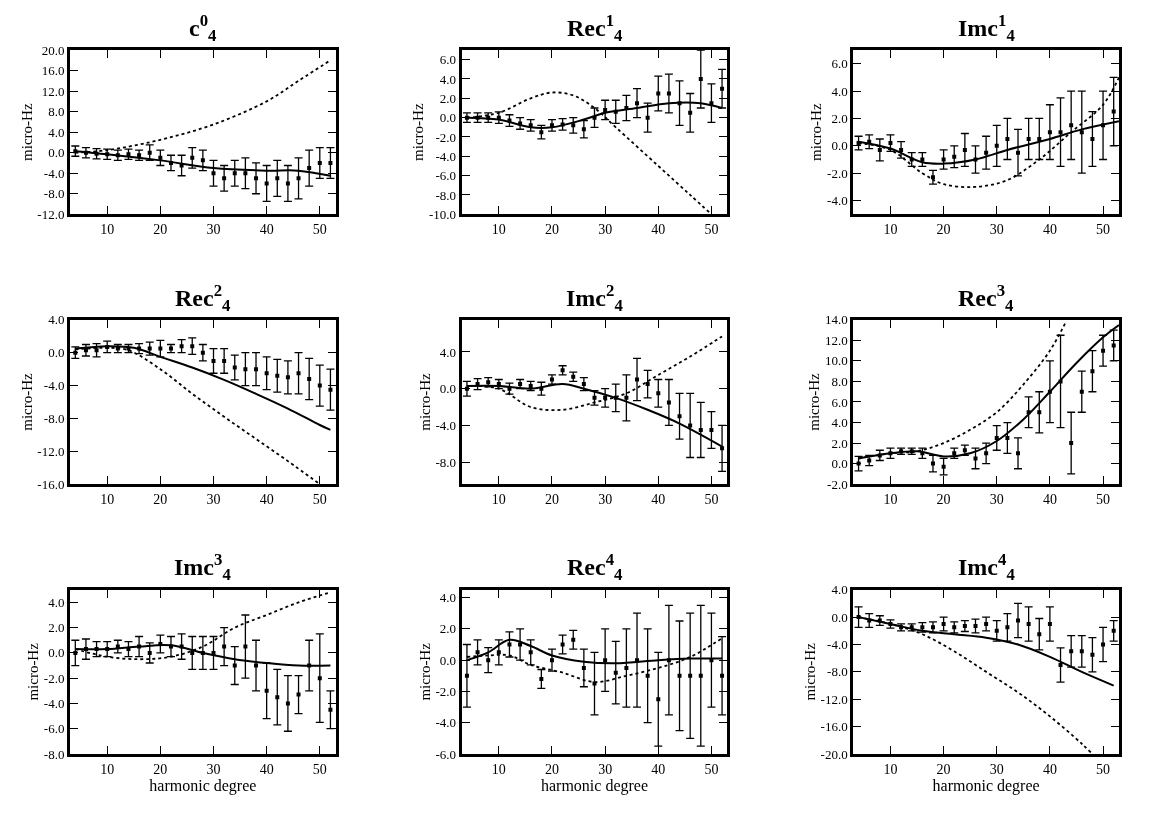  I want to click on y-tick-label: 12.0, so click(53, 91).